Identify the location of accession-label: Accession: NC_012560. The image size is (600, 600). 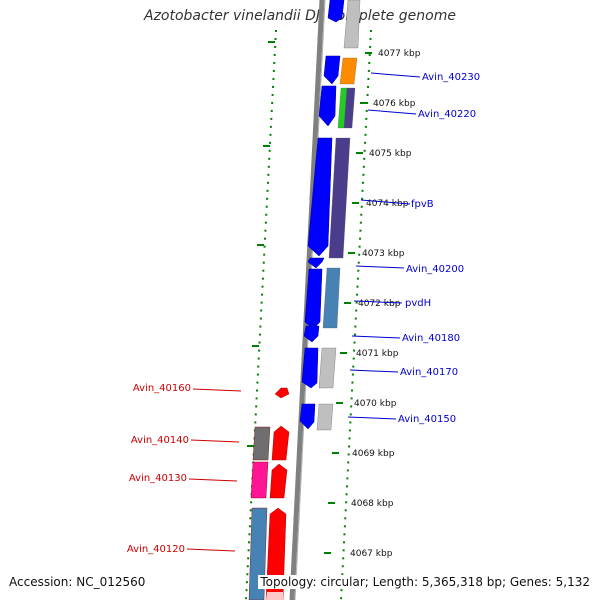
(77, 582).